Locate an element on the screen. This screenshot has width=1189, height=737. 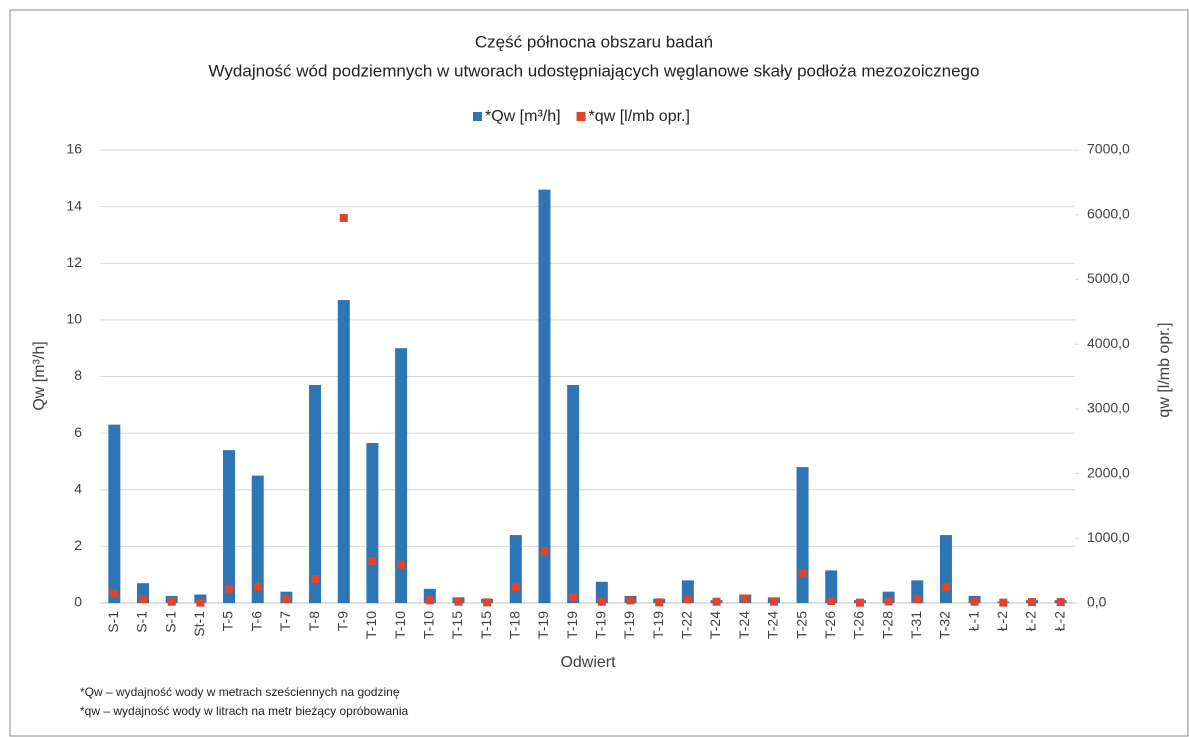
x-tick-label: T-7 is located at coordinates (285, 621).